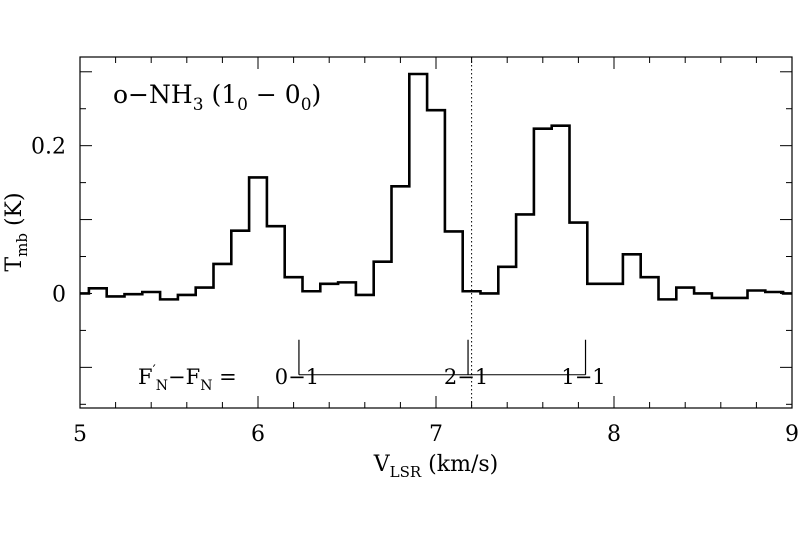 This screenshot has height=533, width=800. What do you see at coordinates (440, 377) in the screenshot?
I see `hyperfine-component-labels: 0−1 2−1 1−1` at bounding box center [440, 377].